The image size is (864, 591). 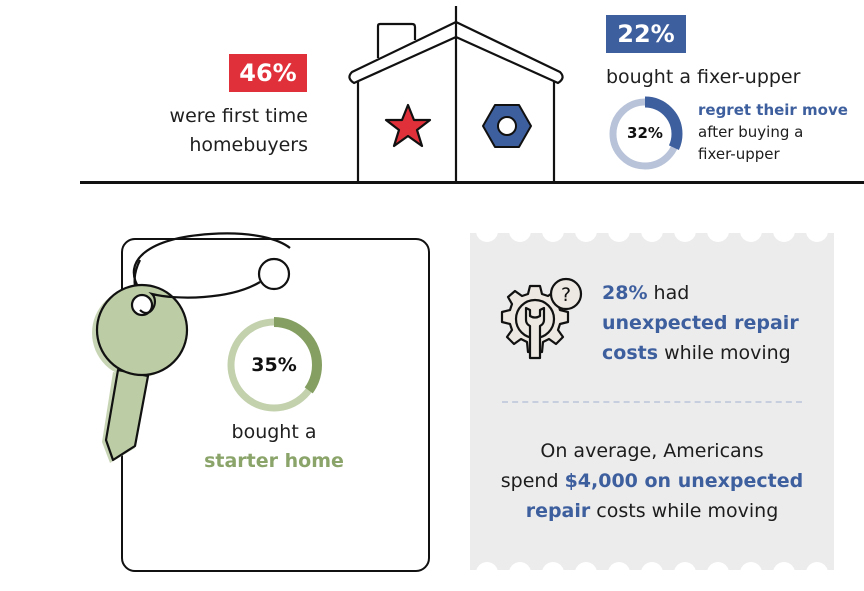 I want to click on average-spend: spend, so click(x=532, y=481).